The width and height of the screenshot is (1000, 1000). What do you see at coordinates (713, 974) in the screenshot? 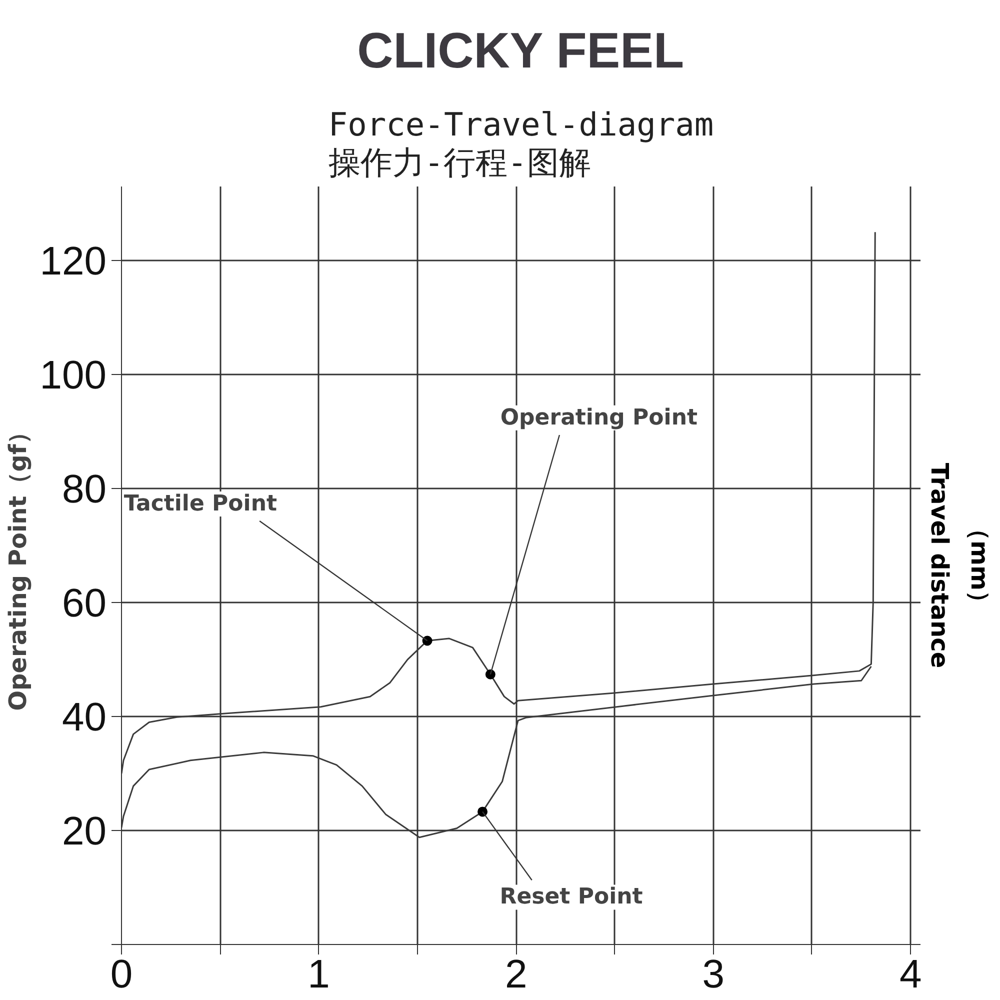
I see `x-tick-label: 3` at bounding box center [713, 974].